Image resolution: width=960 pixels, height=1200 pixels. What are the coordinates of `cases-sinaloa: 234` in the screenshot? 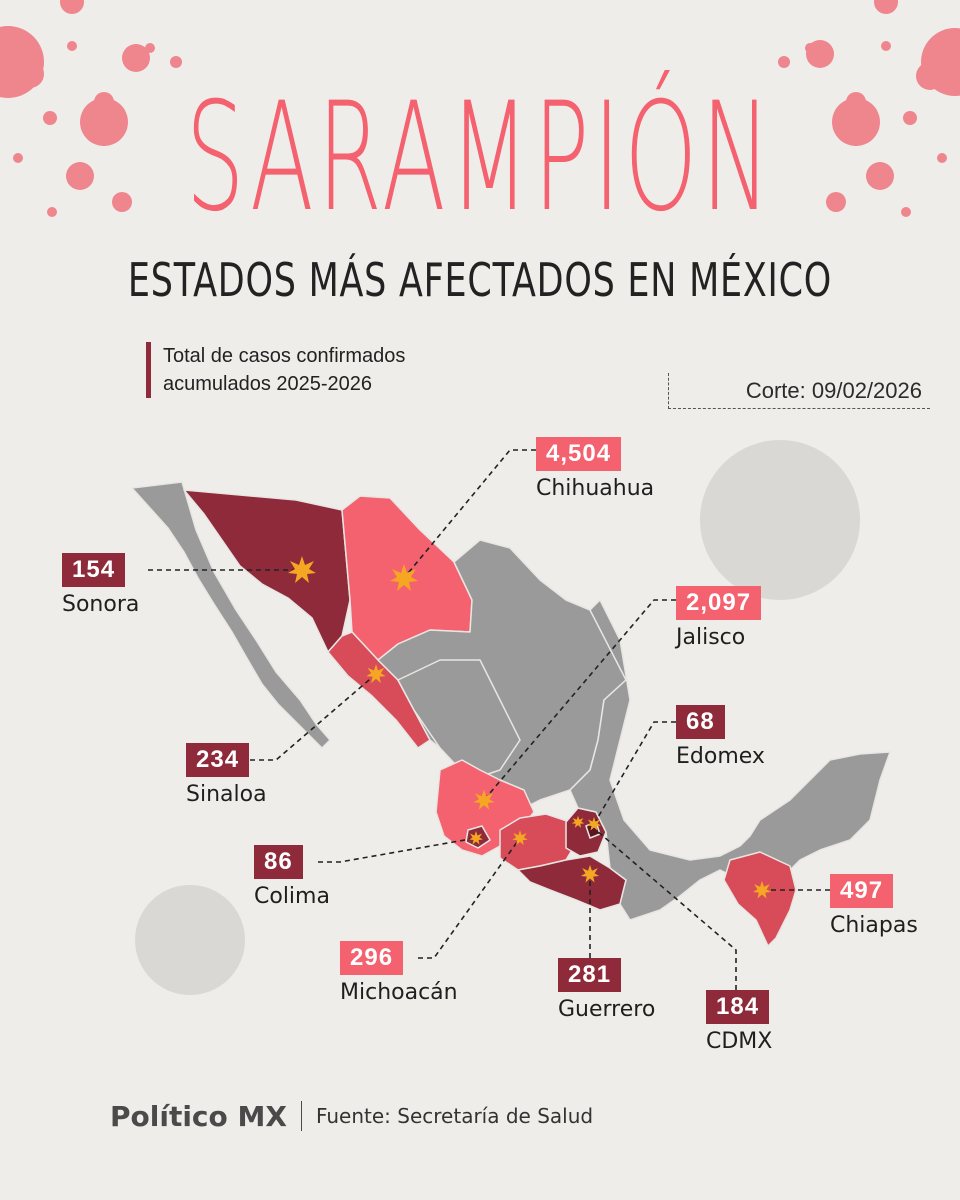 It's located at (218, 760).